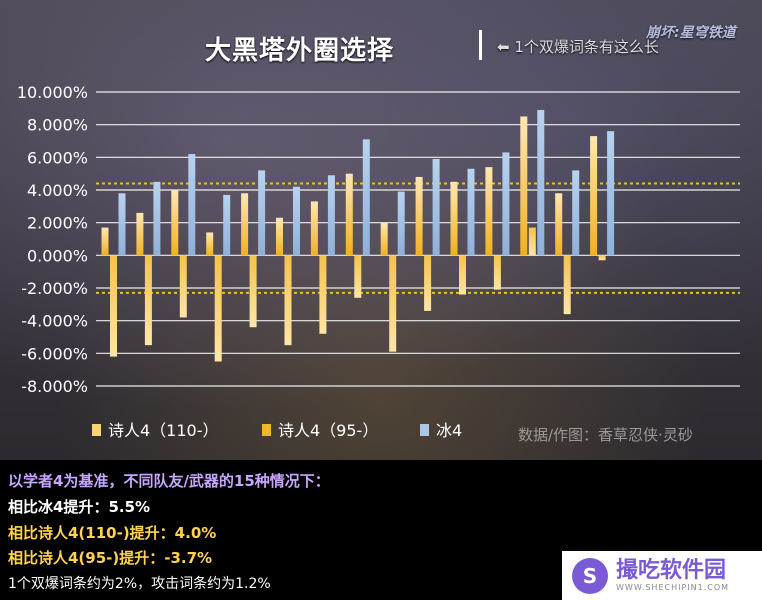 This screenshot has height=600, width=762. I want to click on summary-heading: 以学者4为基准，不同队友/武器的15种情况下：, so click(169, 481).